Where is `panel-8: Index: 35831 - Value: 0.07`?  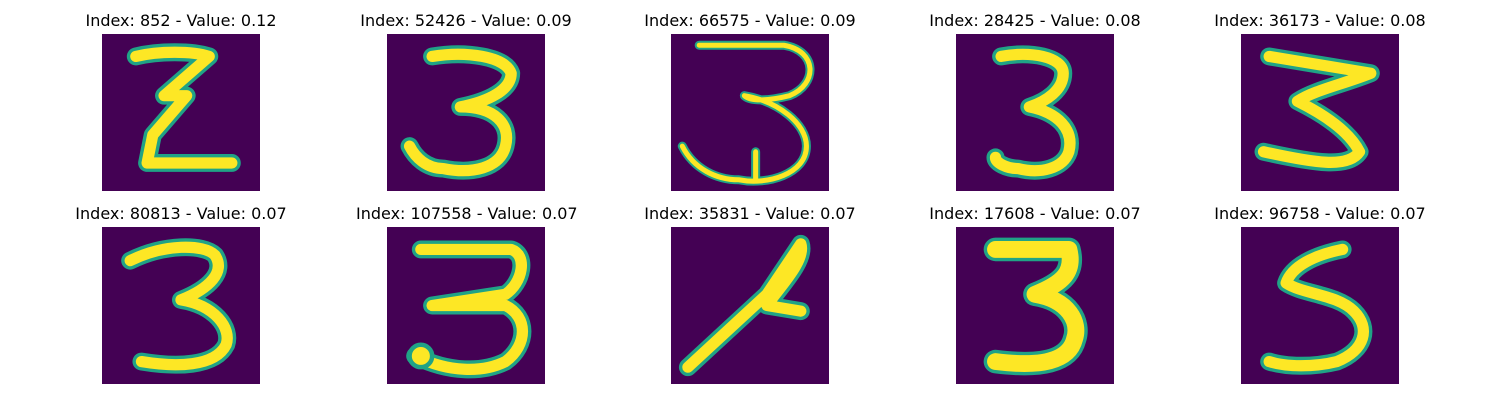 panel-8: Index: 35831 - Value: 0.07 is located at coordinates (750, 298).